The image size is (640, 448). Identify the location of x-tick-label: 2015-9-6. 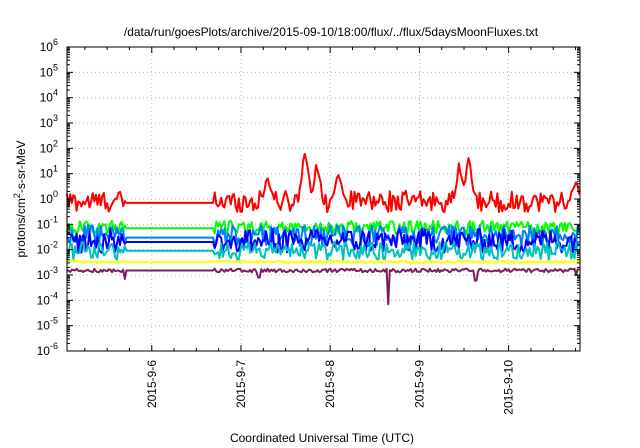
(152, 384).